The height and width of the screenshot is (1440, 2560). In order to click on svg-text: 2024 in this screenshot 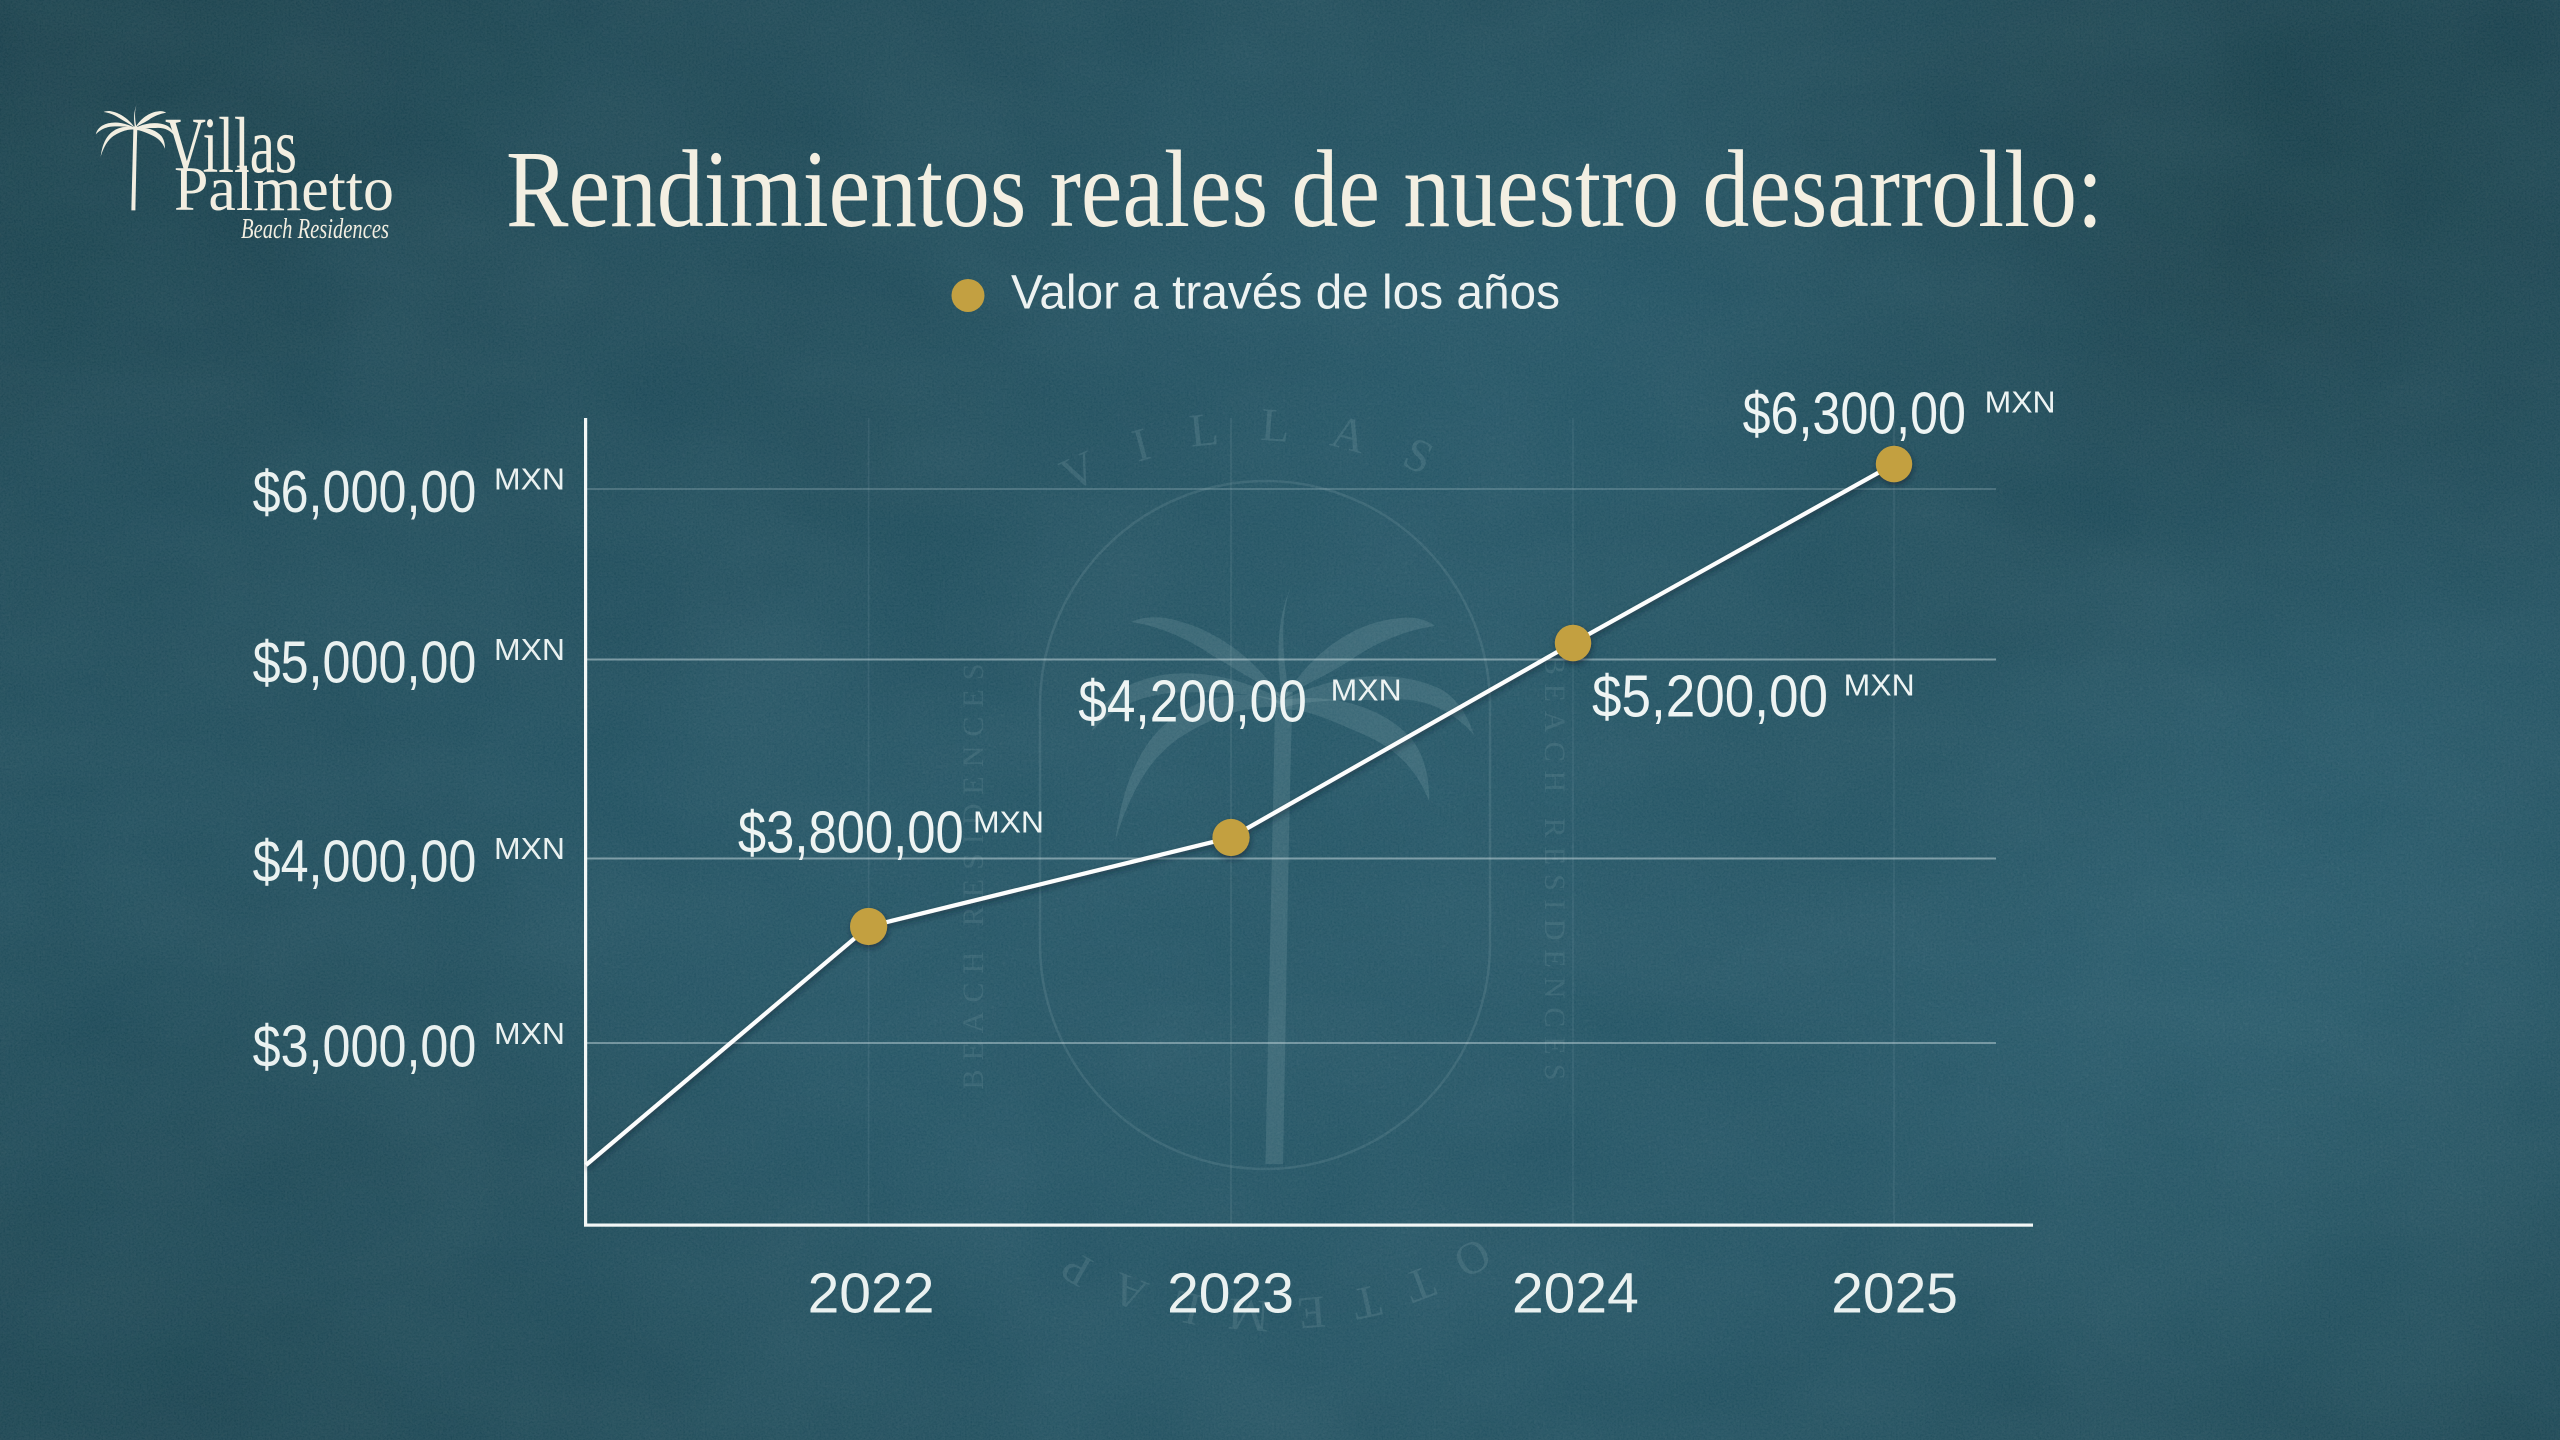, I will do `click(1575, 1294)`.